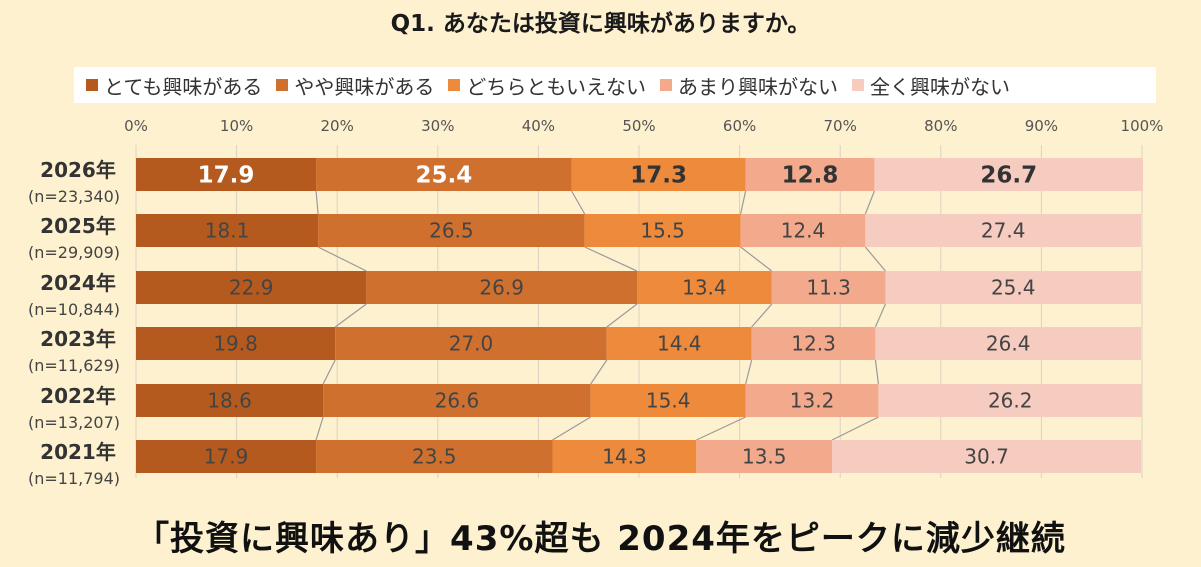 The image size is (1201, 567). I want to click on sample-size-label: (n=10,844), so click(74, 309).